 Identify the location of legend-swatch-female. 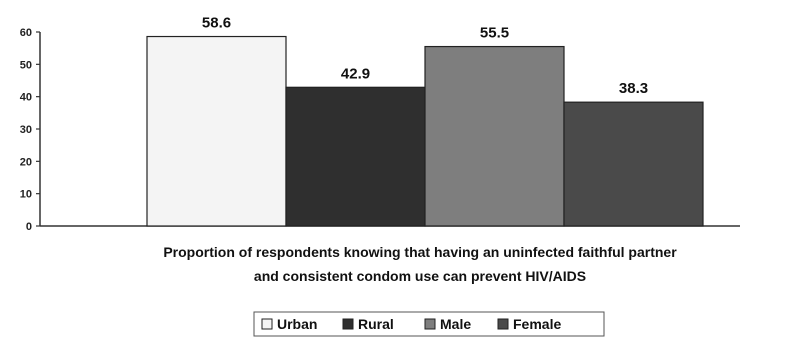
(503, 324).